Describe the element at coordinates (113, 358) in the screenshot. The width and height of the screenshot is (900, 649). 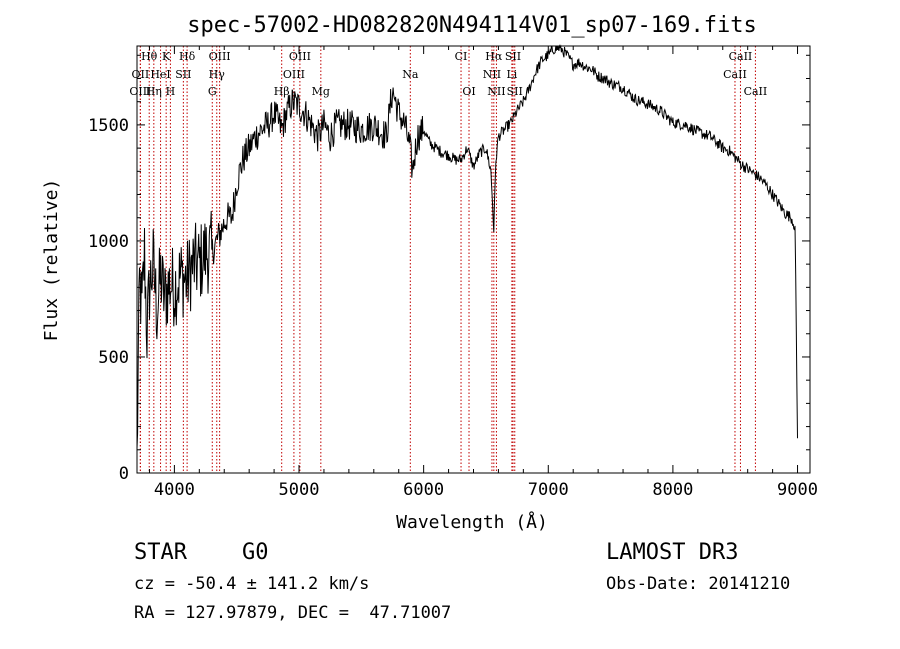
I see `y-tick-label: 500` at that location.